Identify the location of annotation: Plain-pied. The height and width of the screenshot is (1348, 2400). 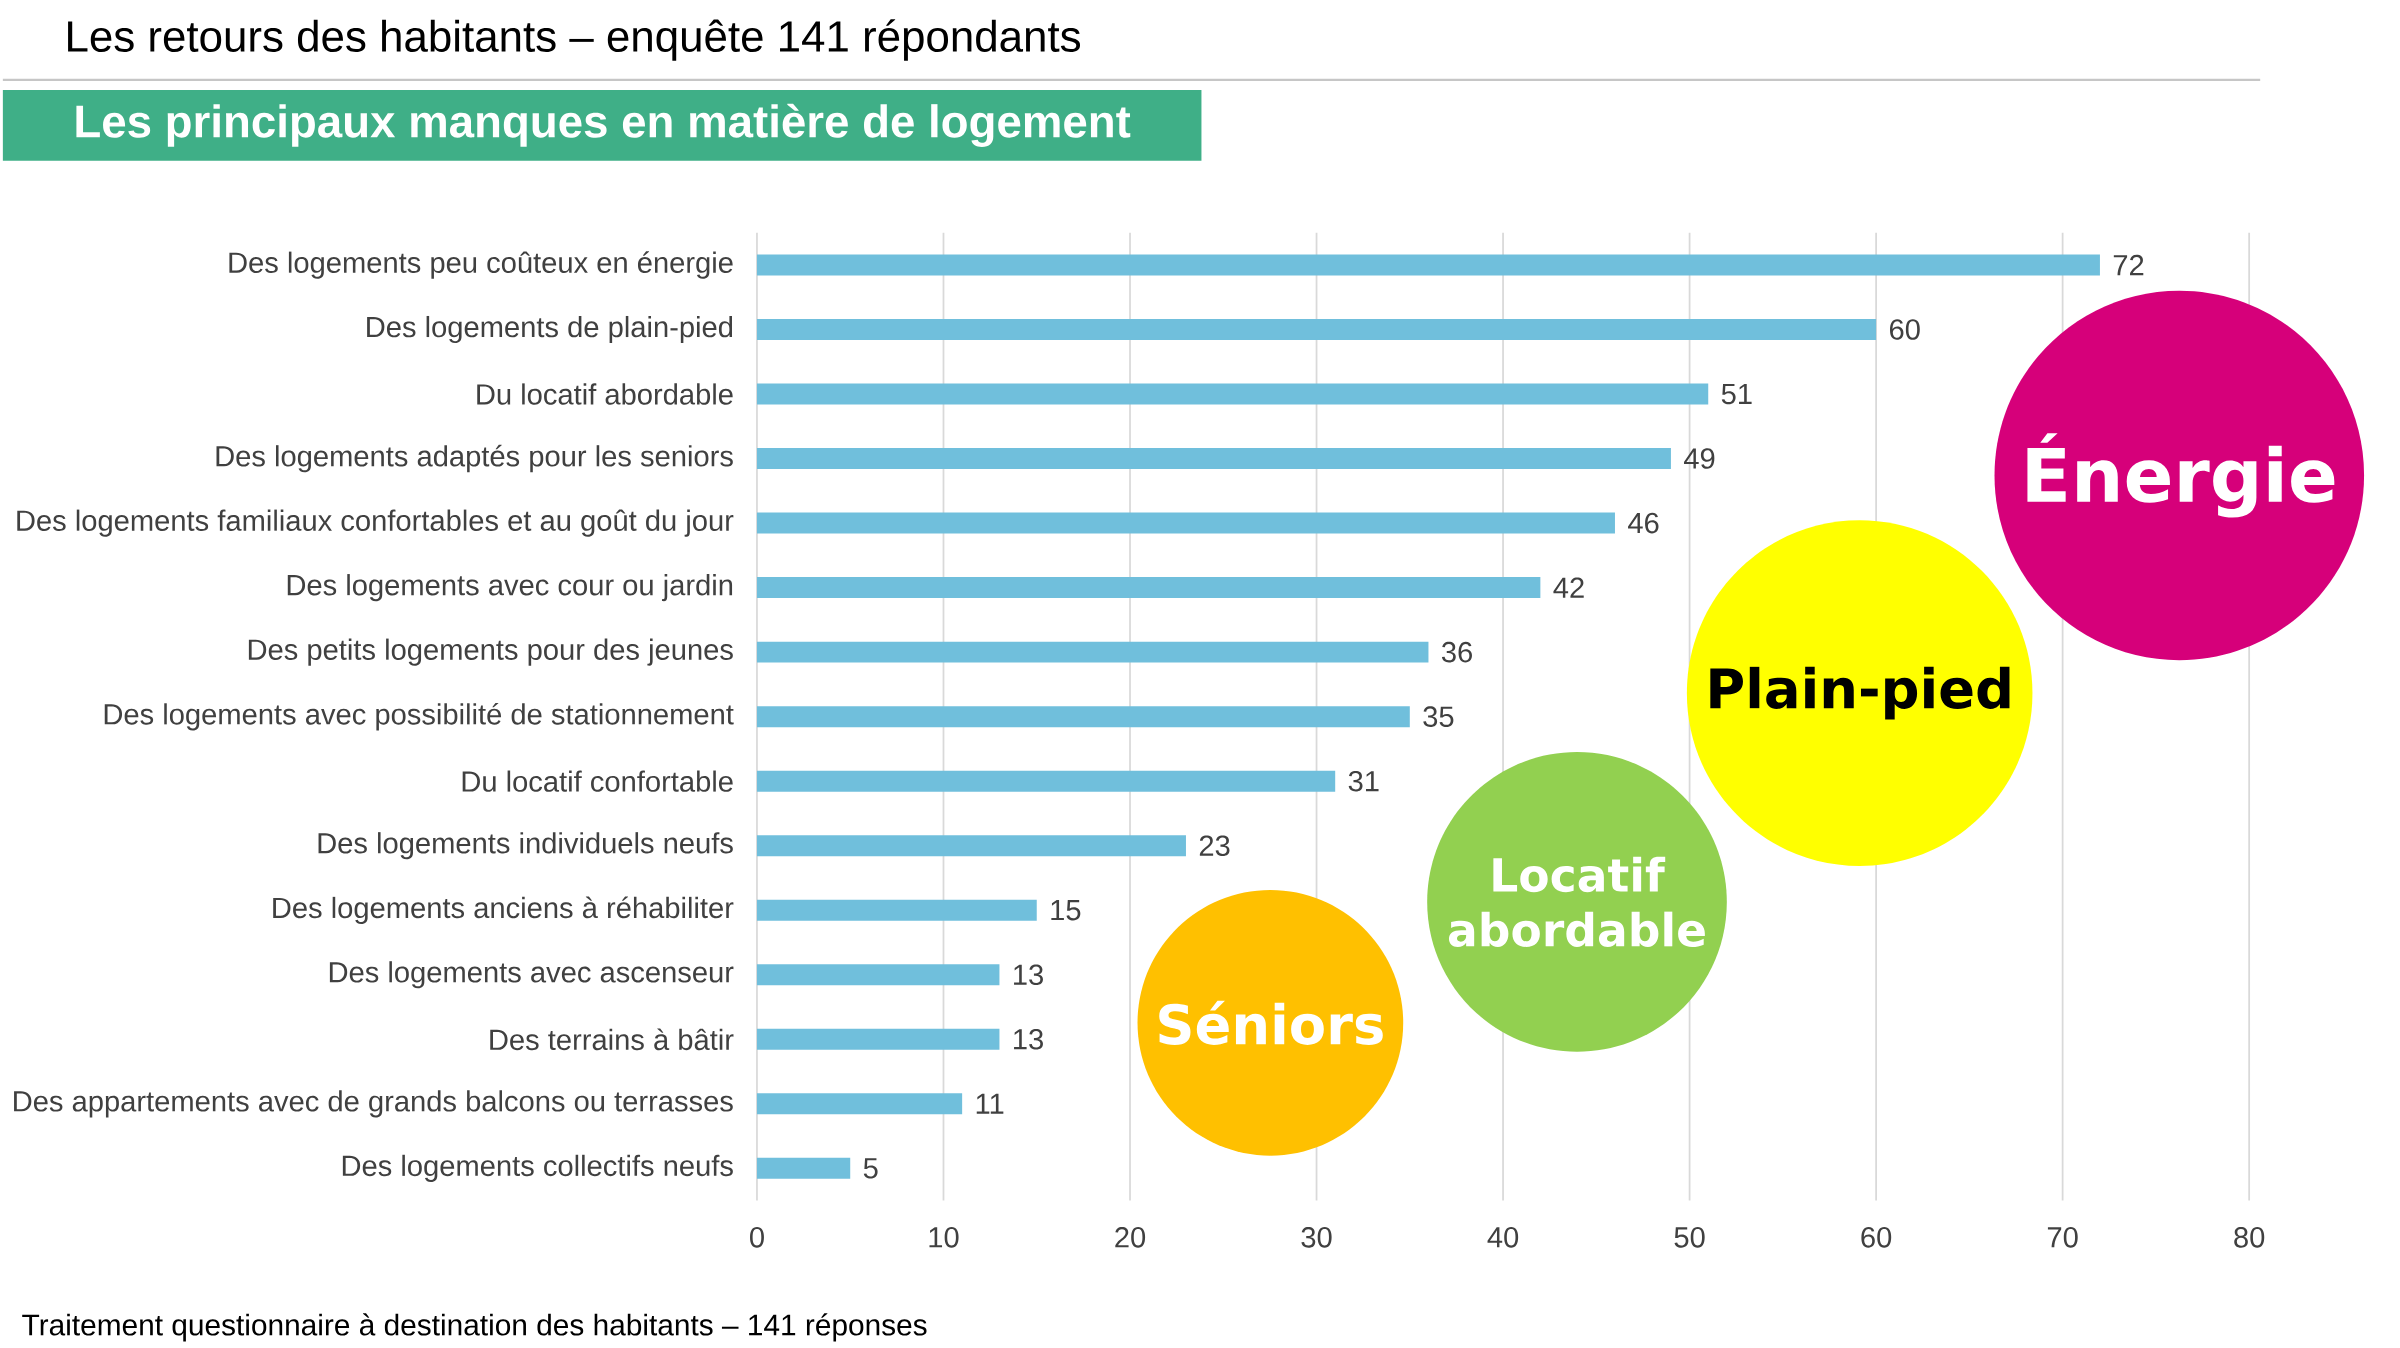
(1860, 693).